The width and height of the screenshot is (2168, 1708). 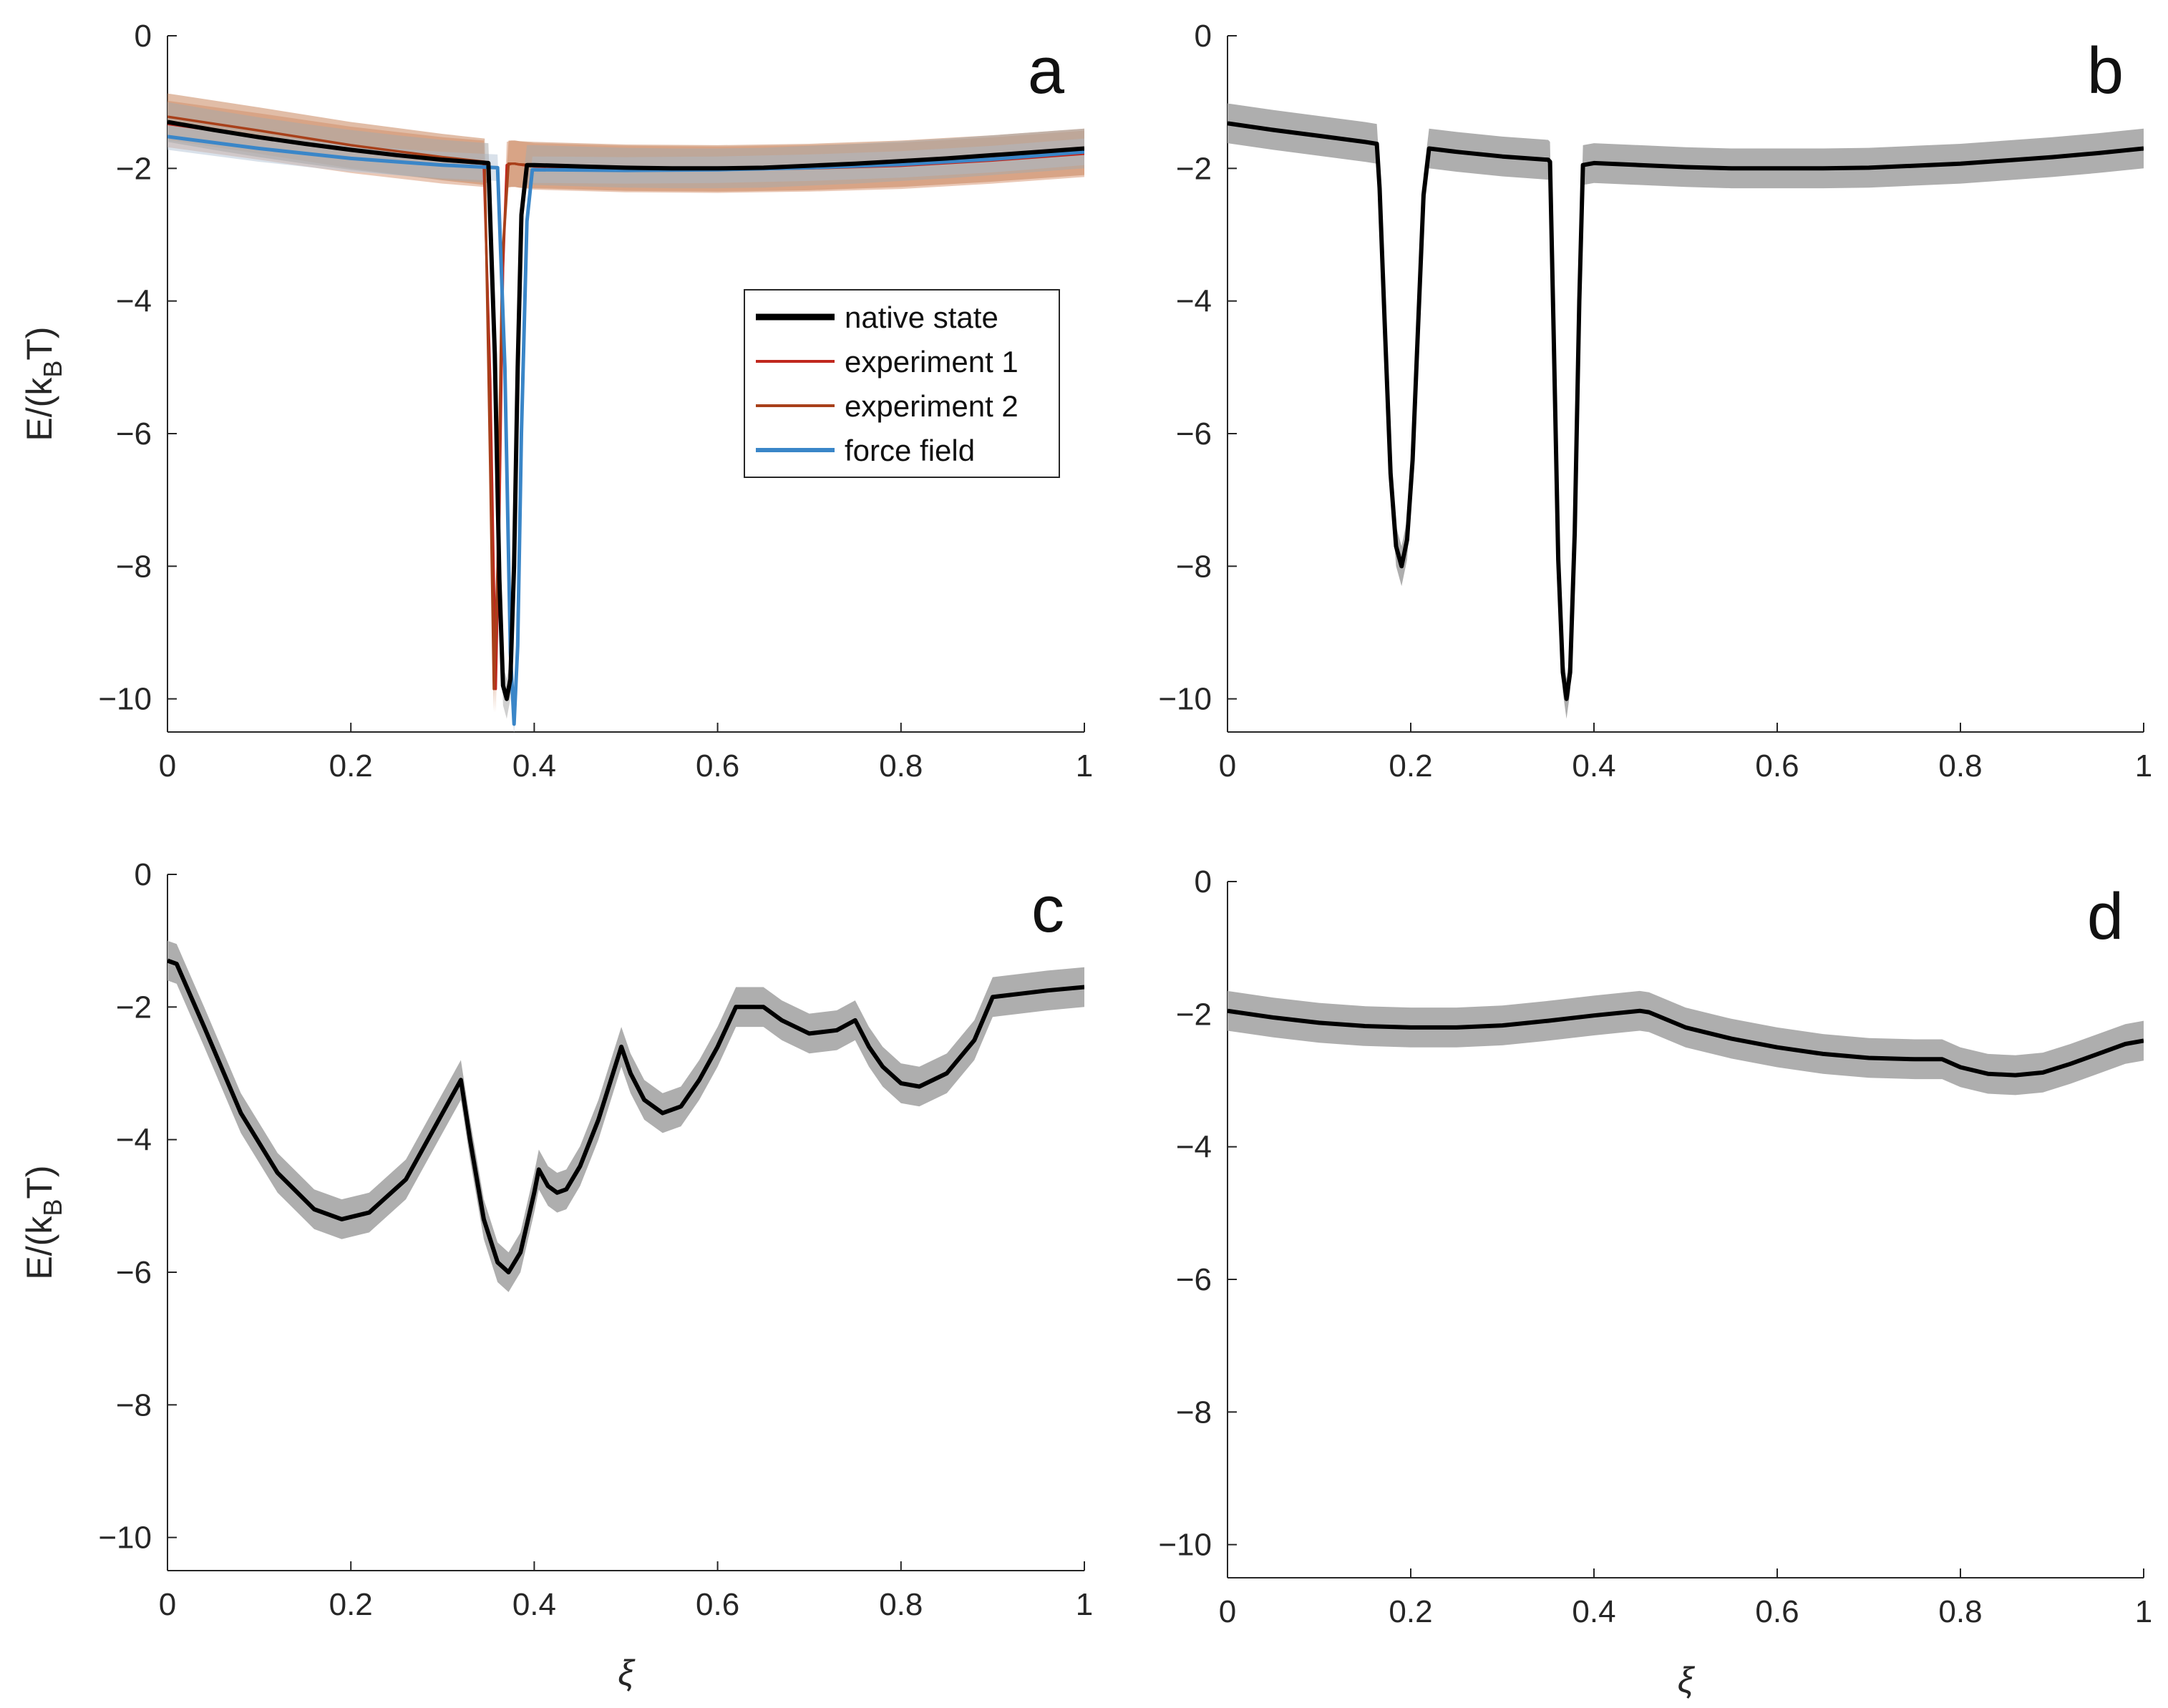 What do you see at coordinates (2105, 916) in the screenshot?
I see `panel-letter: d` at bounding box center [2105, 916].